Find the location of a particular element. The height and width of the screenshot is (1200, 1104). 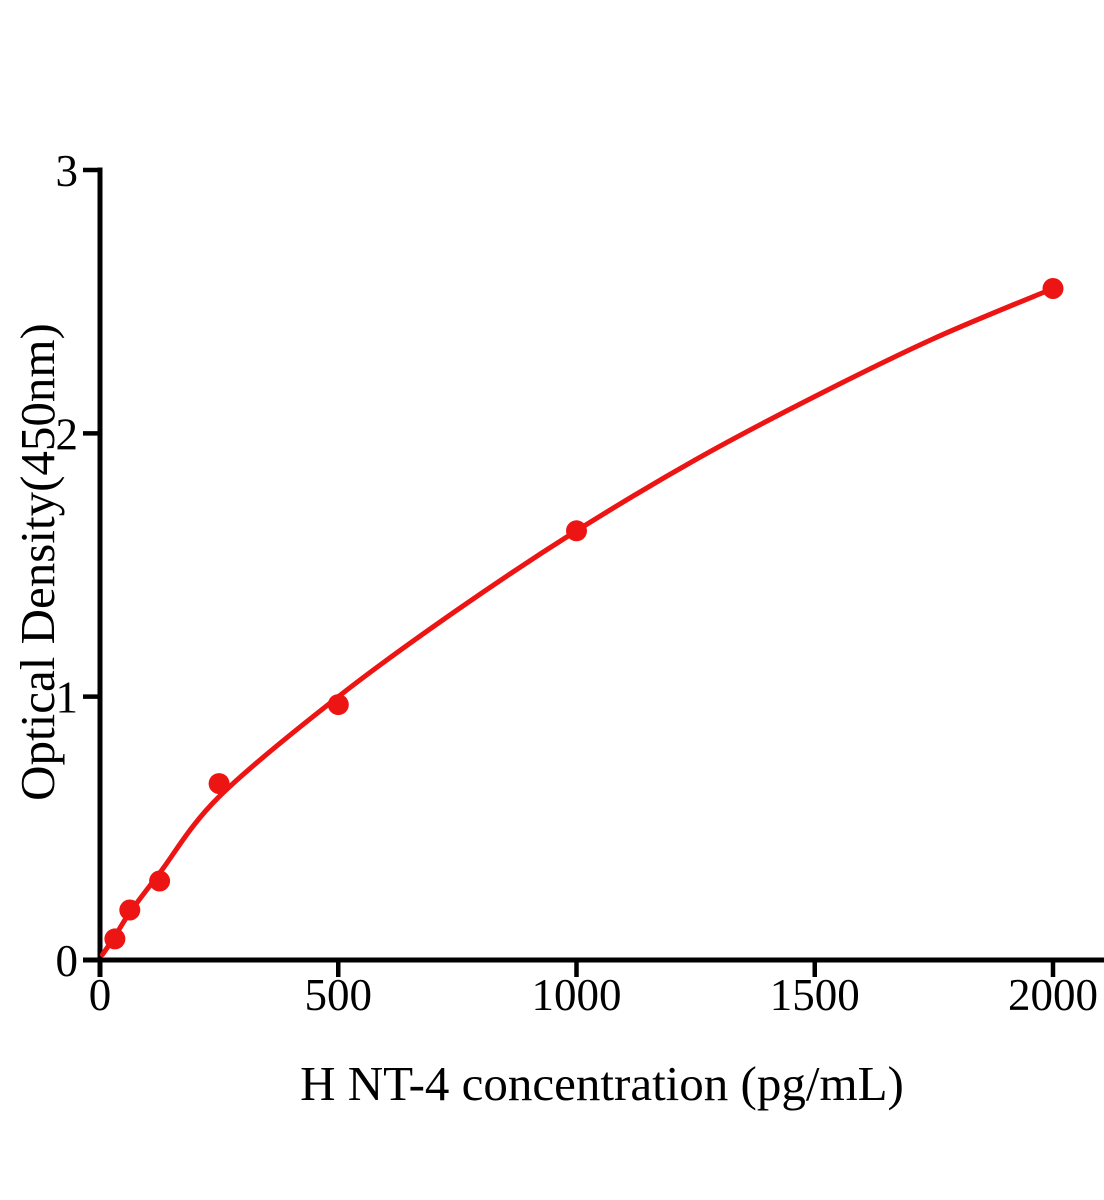

y-tick-label: 1 is located at coordinates (67, 698).